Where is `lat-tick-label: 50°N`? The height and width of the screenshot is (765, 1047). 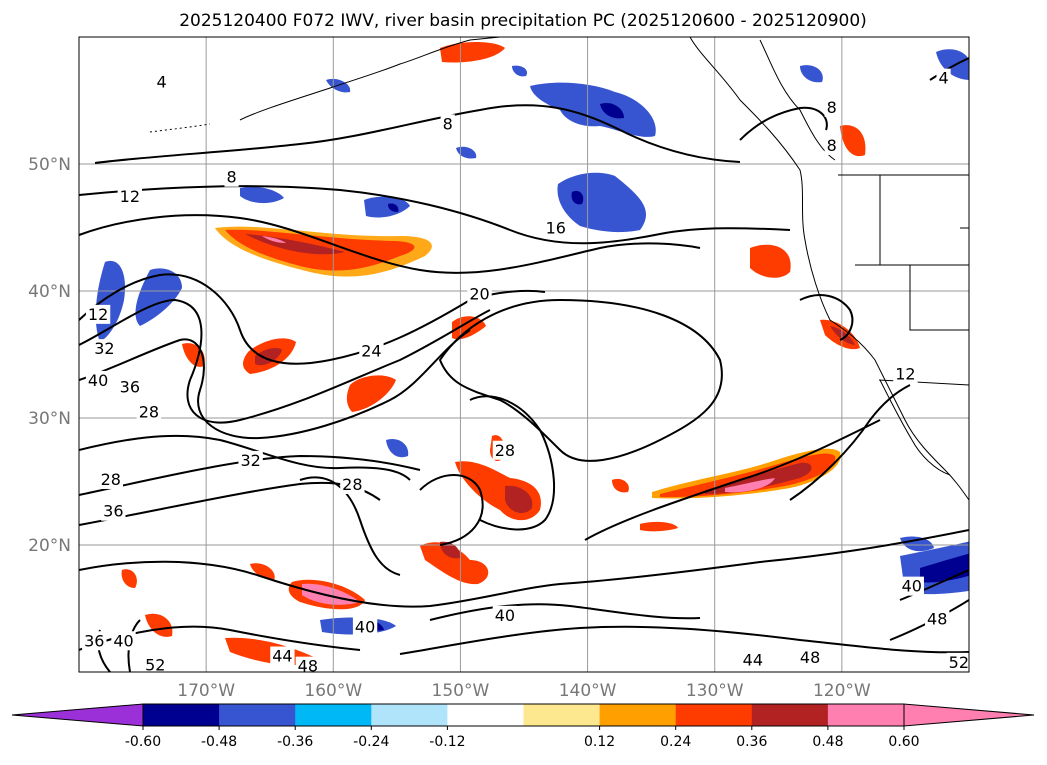 lat-tick-label: 50°N is located at coordinates (49, 165).